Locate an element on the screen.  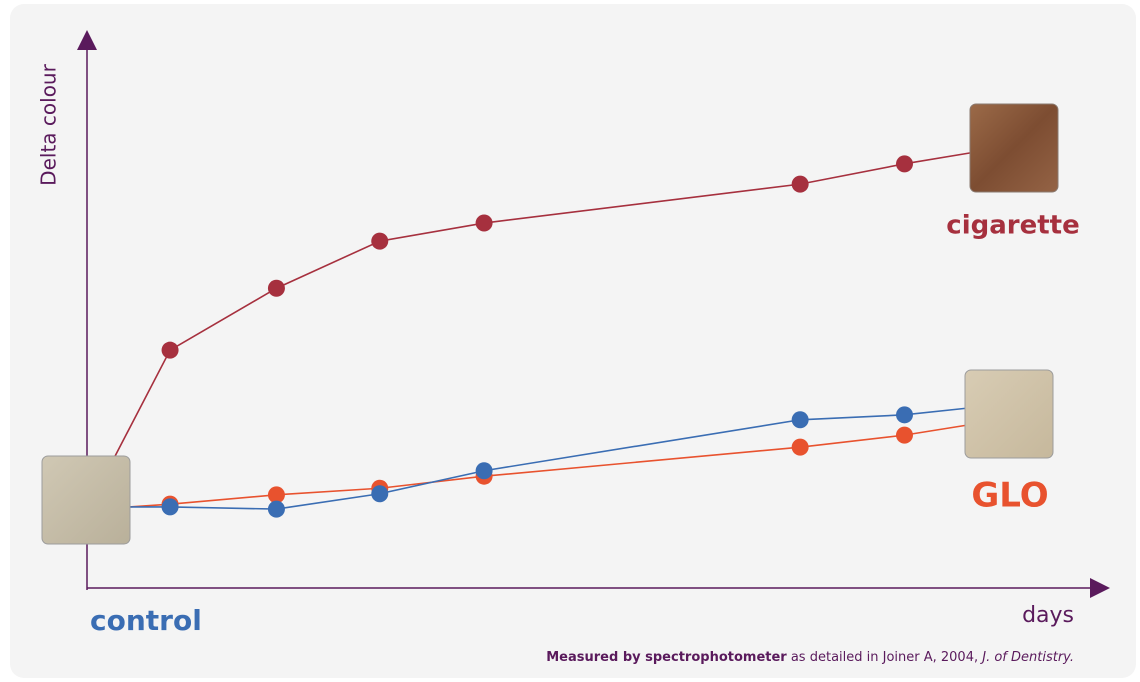
y-axis-label: Delta colour is located at coordinates (49, 124).